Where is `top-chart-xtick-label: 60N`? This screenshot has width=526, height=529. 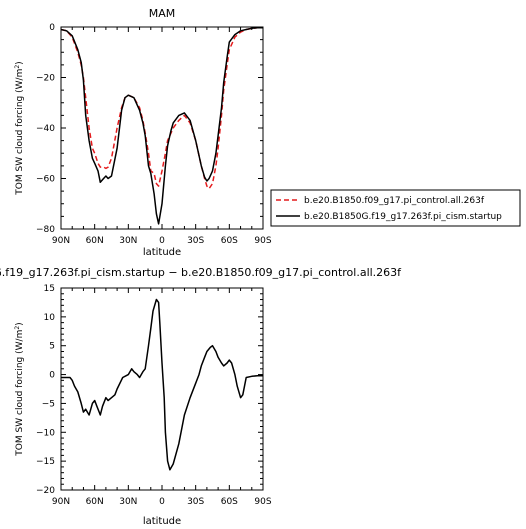
top-chart-xtick-label: 60N is located at coordinates (95, 241).